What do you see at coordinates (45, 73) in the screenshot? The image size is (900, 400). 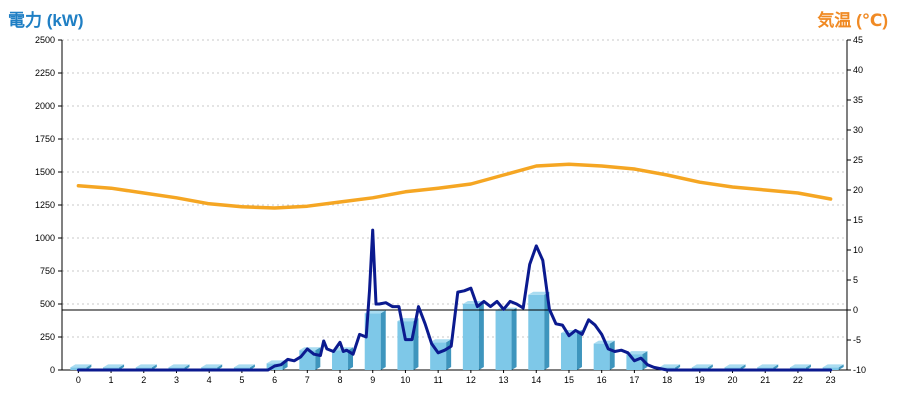 I see `left-tick-label: 2250` at bounding box center [45, 73].